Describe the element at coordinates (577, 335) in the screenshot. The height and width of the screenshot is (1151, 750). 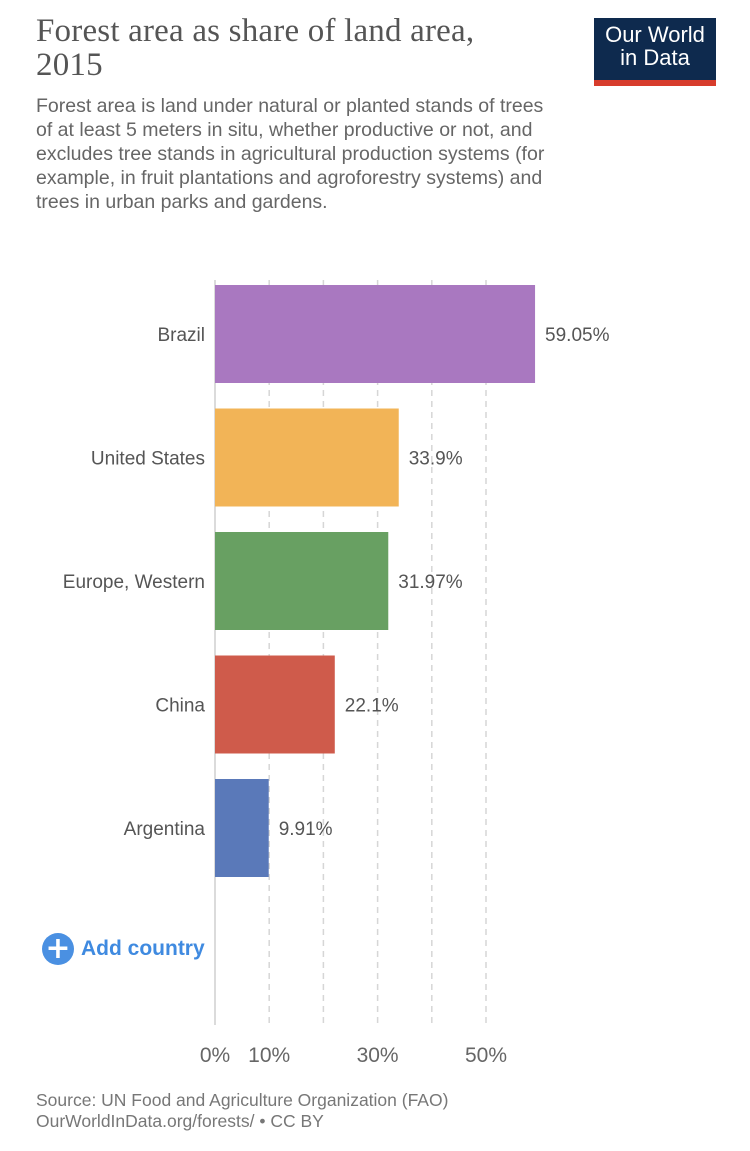
I see `value-label: 59.05%` at that location.